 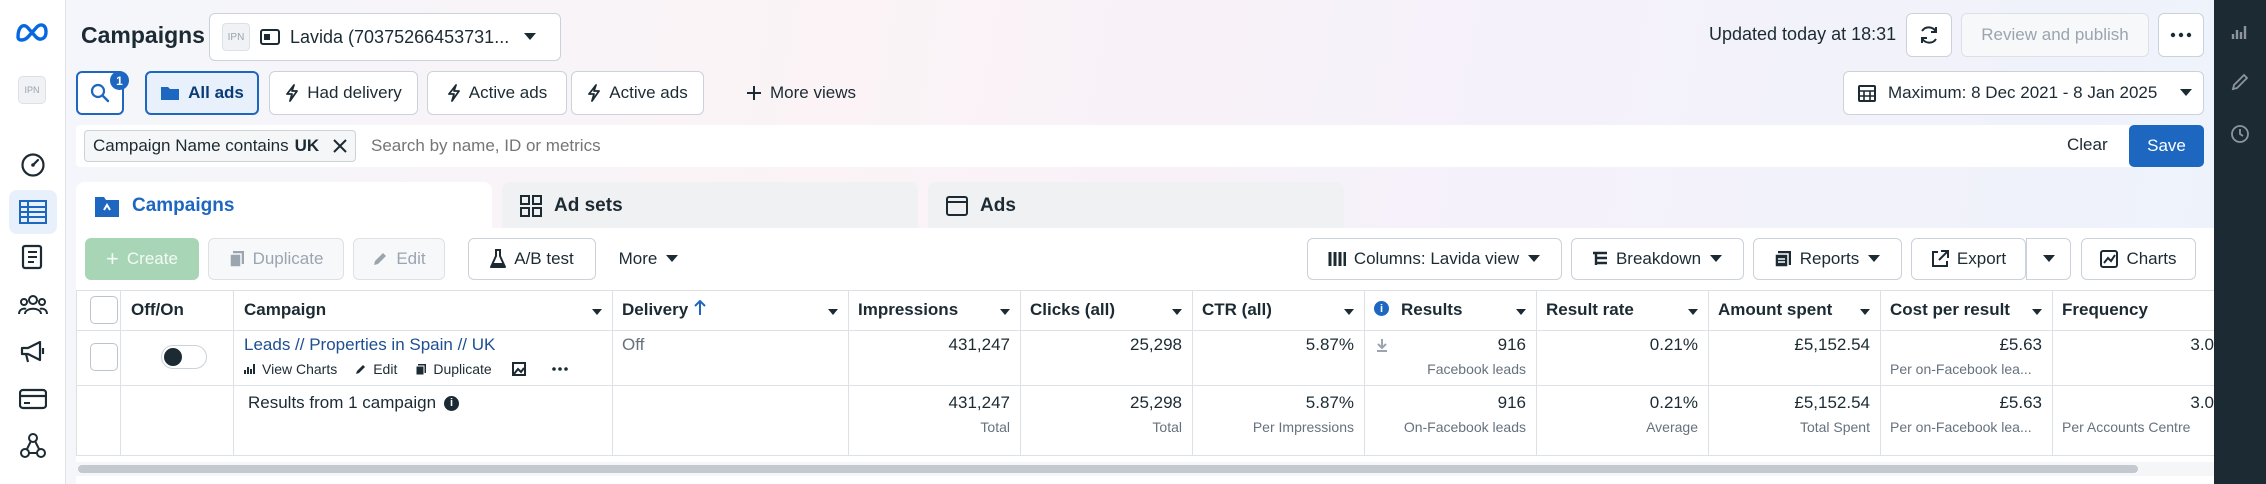 What do you see at coordinates (1672, 427) in the screenshot?
I see `summary-result-rate-sub: Average` at bounding box center [1672, 427].